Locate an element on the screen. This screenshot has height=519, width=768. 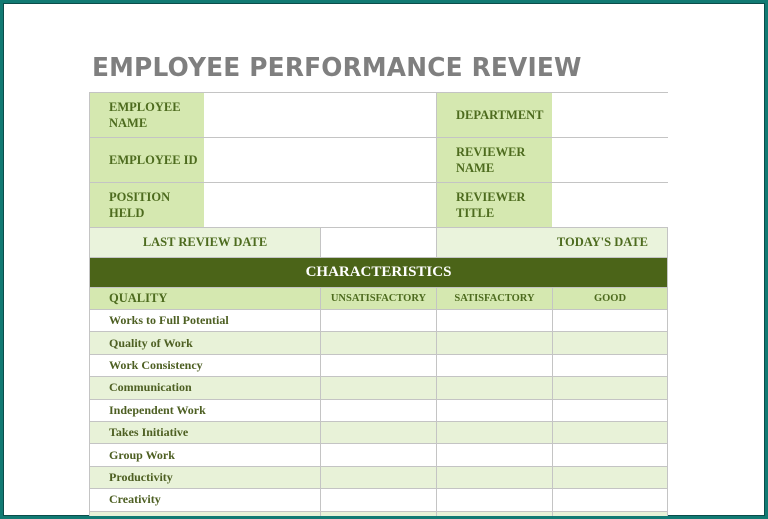
employee-name-field is located at coordinates (320, 115).